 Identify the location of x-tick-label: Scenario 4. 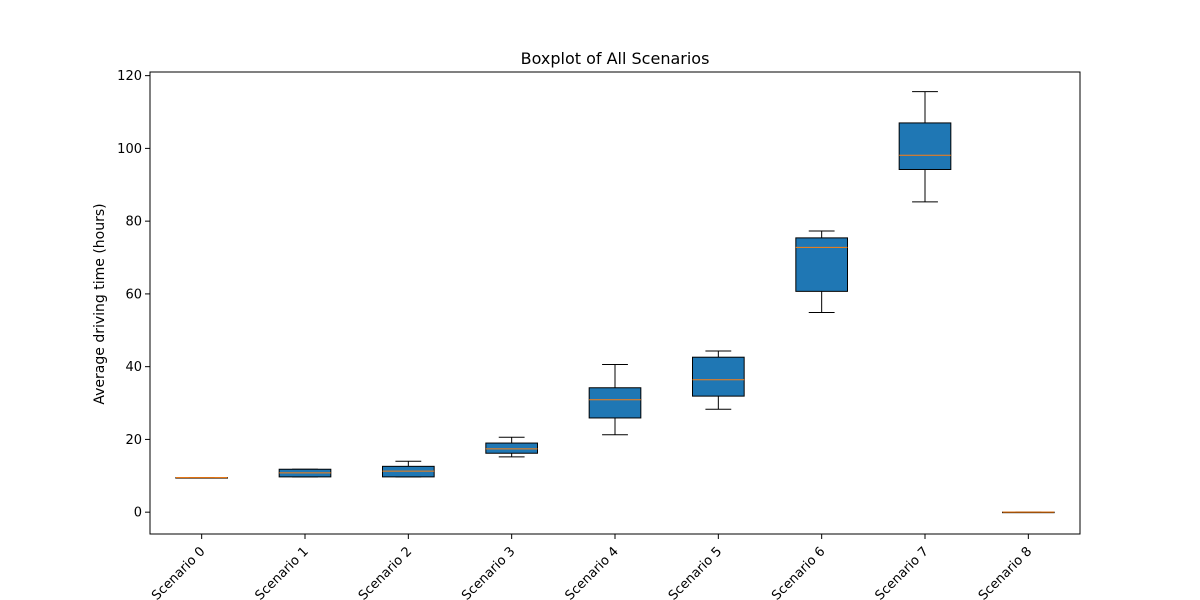
(591, 572).